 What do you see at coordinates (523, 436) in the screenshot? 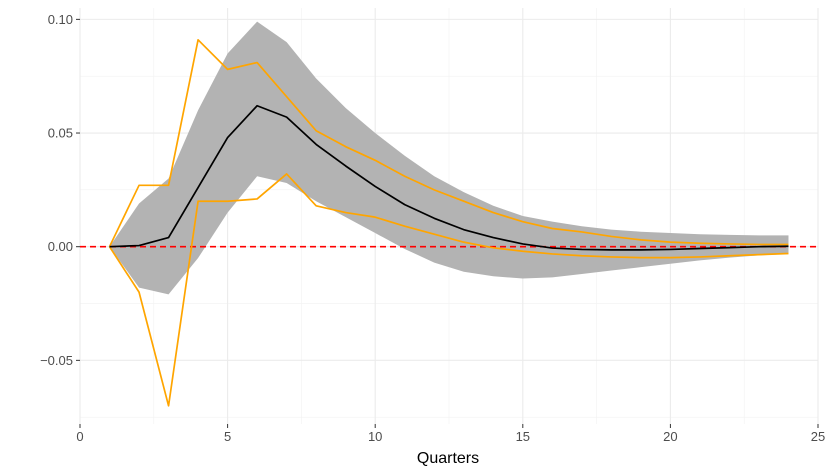
I see `x-tick-label: 15` at bounding box center [523, 436].